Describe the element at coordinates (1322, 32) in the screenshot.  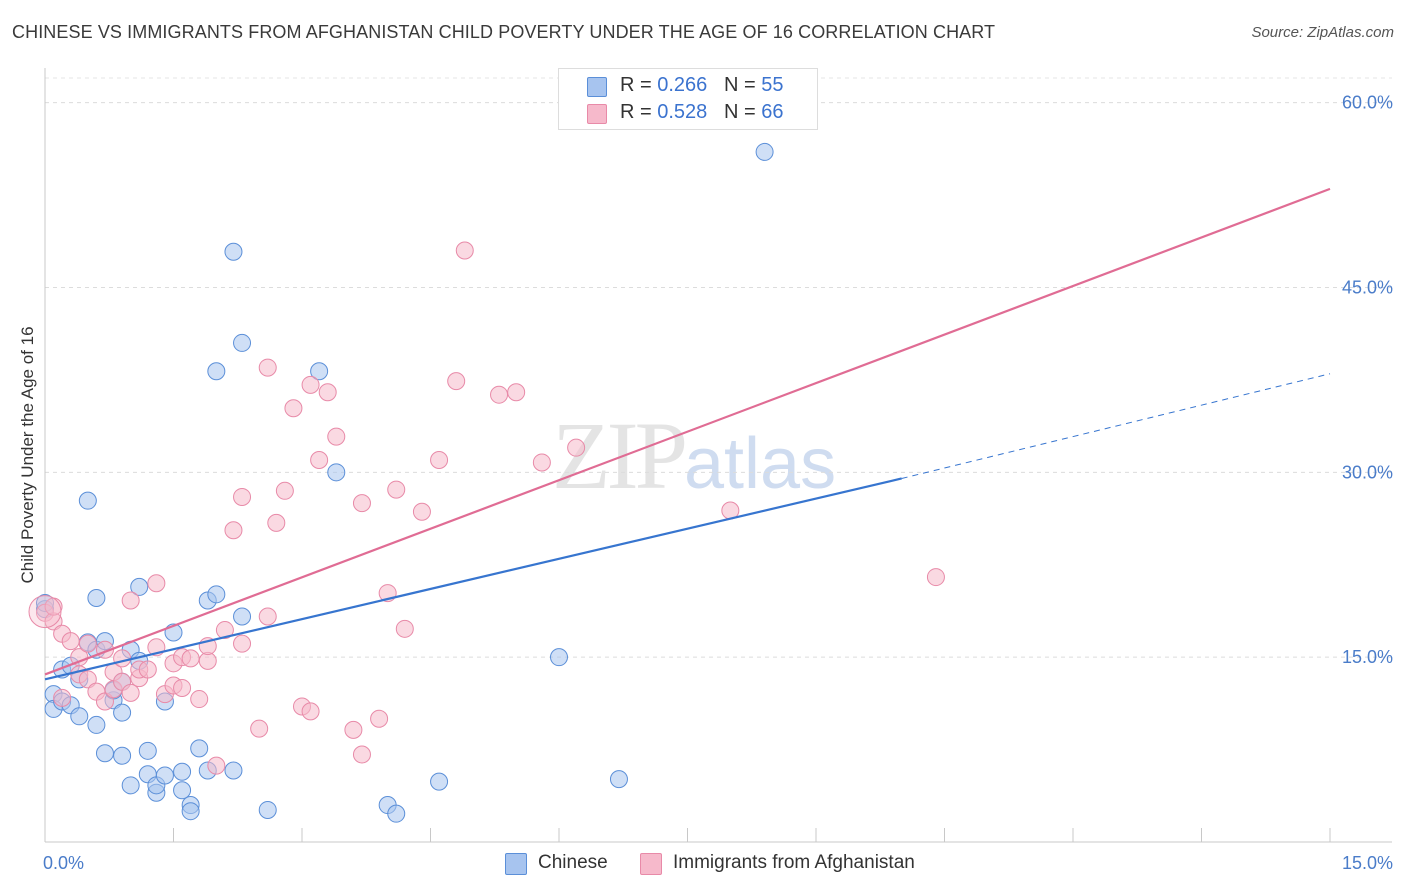
I see `source-label: Source: ZipAtlas.com` at that location.